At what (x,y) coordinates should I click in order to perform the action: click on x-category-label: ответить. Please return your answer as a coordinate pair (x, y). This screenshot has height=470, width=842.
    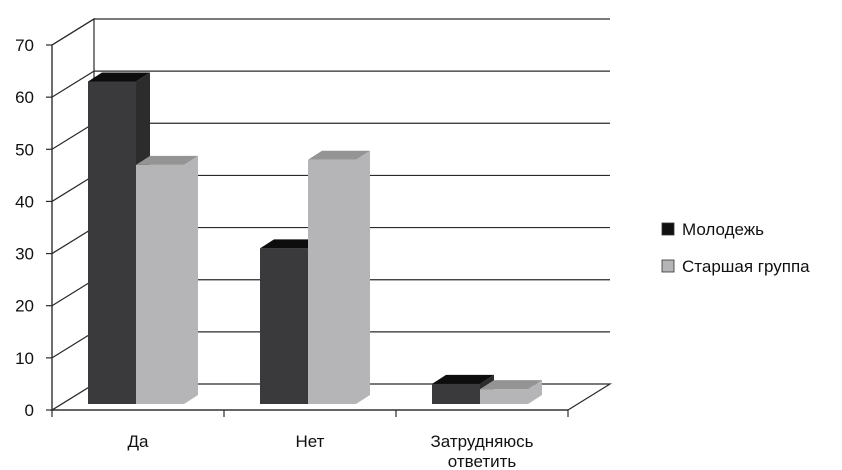
    Looking at the image, I should click on (482, 461).